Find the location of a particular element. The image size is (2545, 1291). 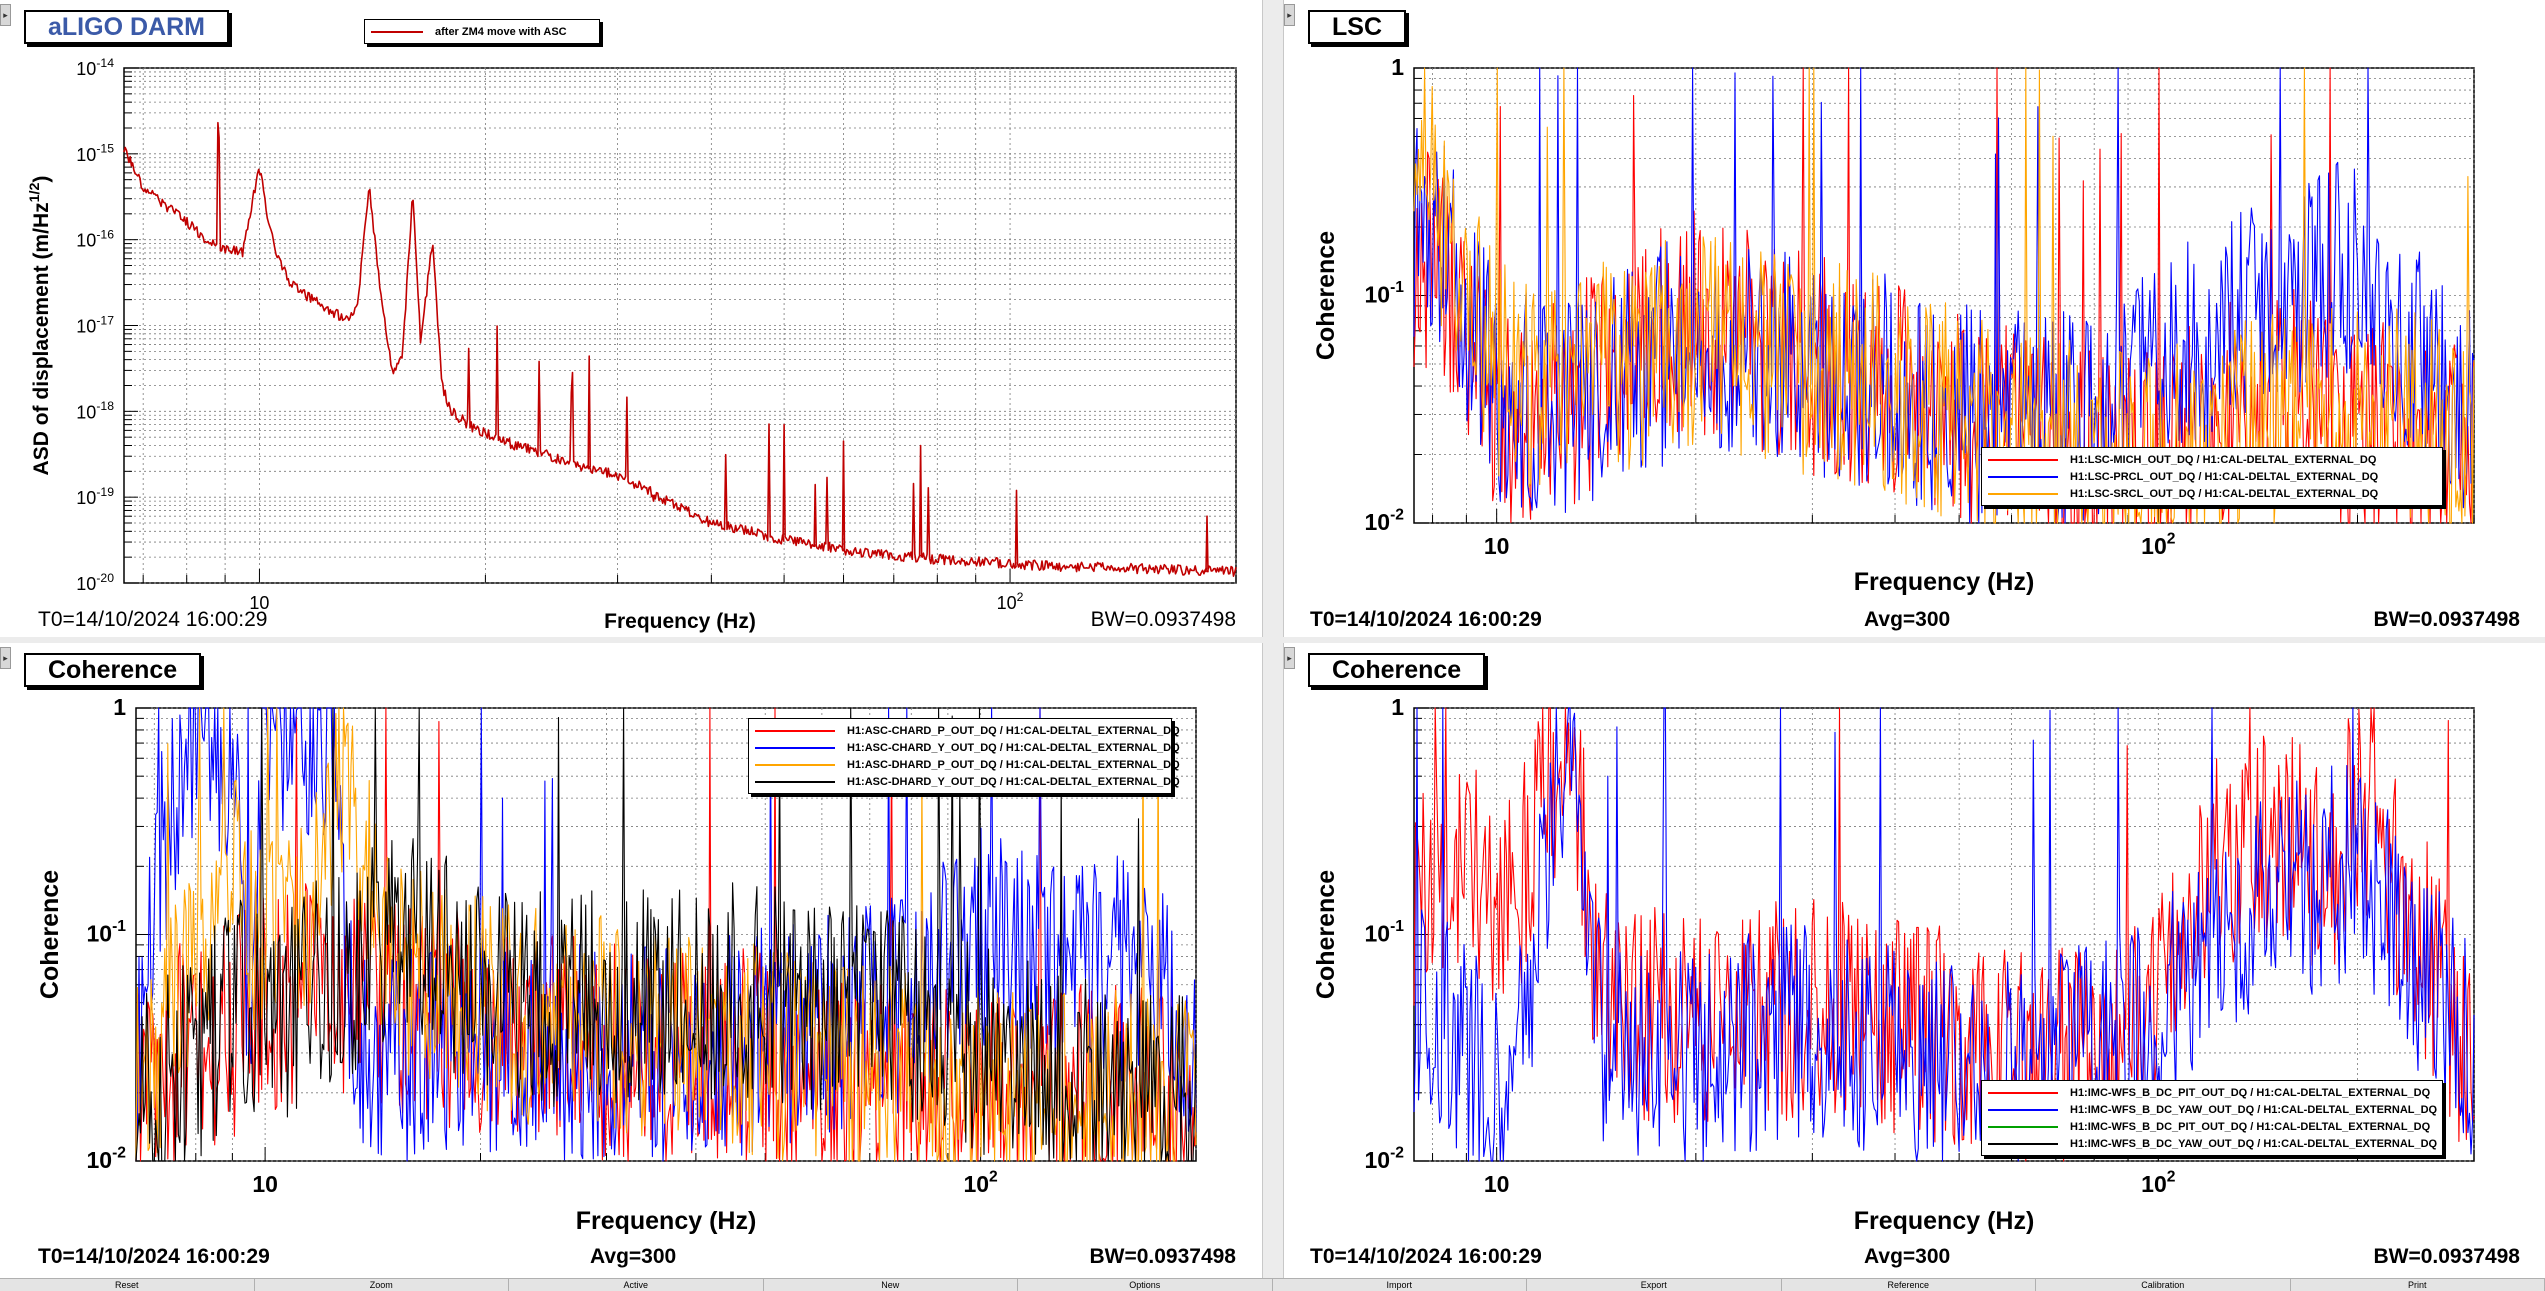

y-tick-label-exp: -17 is located at coordinates (105, 320).